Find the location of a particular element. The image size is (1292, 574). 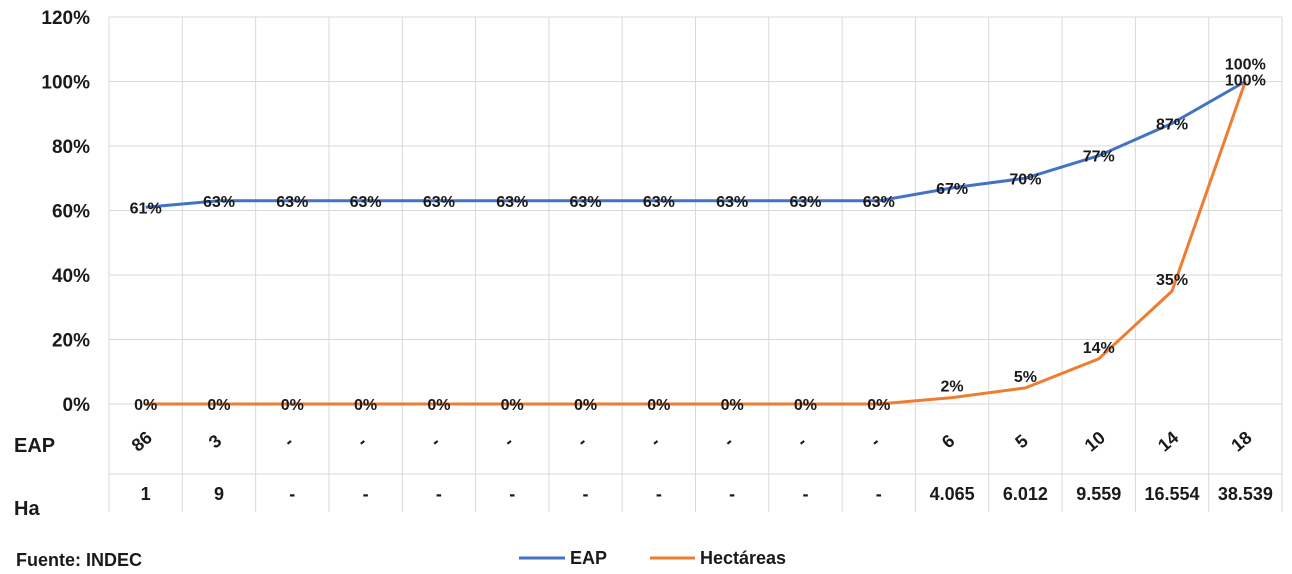

data-label-hectareas: 100% is located at coordinates (1245, 81).